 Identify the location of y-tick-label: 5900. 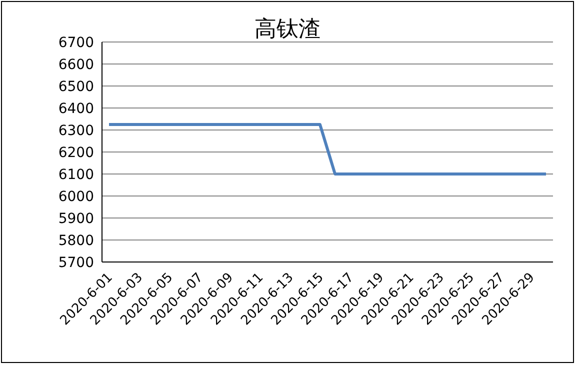
(76, 218).